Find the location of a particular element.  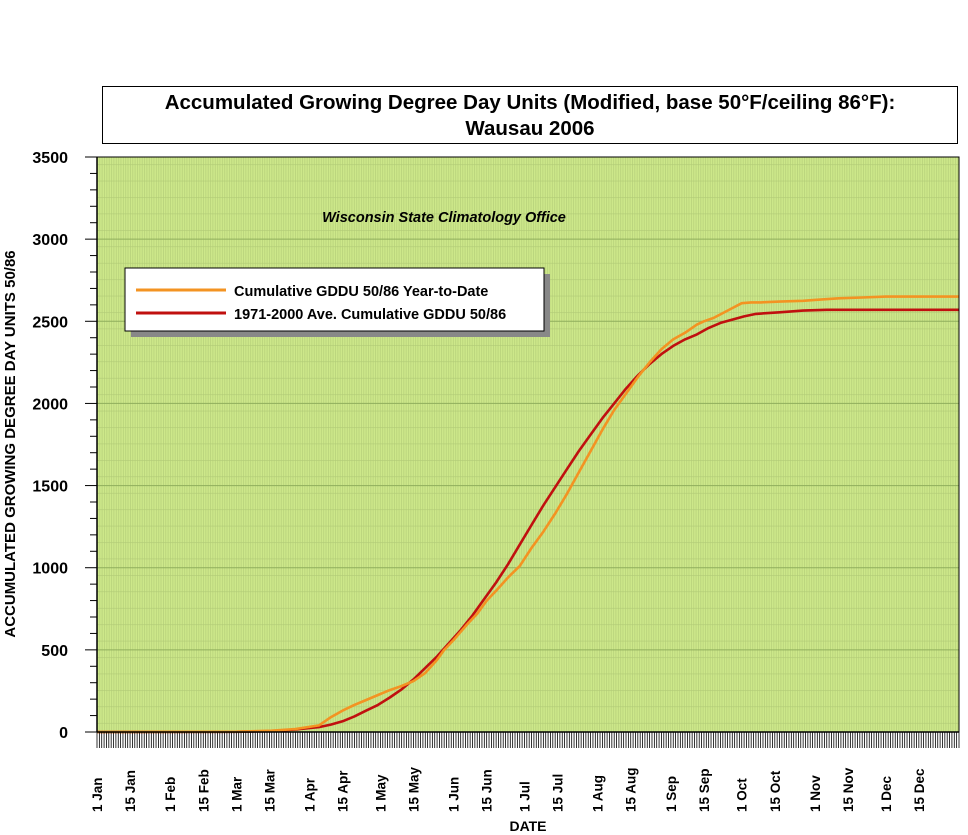

x-tick-label: 15 May is located at coordinates (413, 789).